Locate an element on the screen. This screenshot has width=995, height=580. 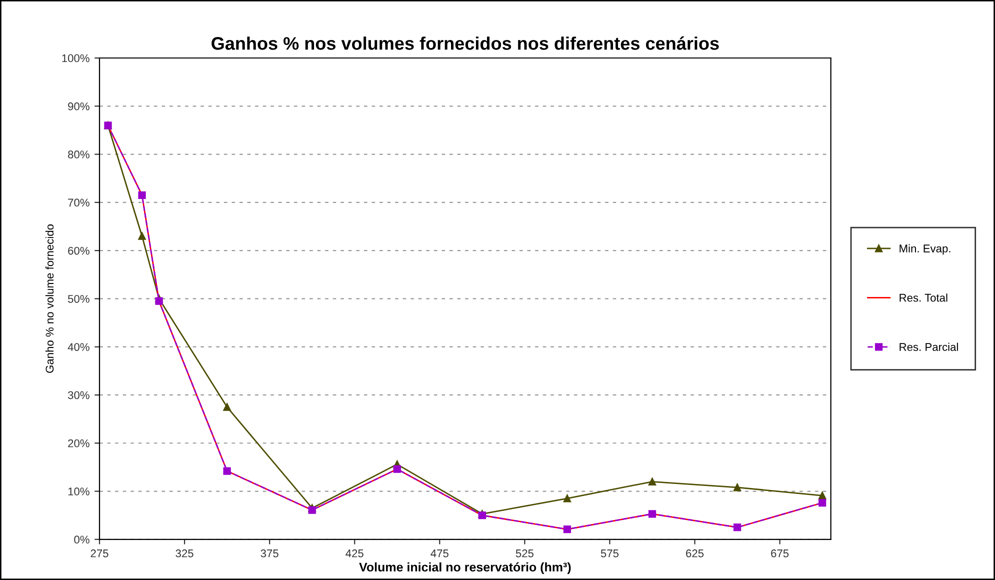
y-tick-label: 50% is located at coordinates (79, 298).